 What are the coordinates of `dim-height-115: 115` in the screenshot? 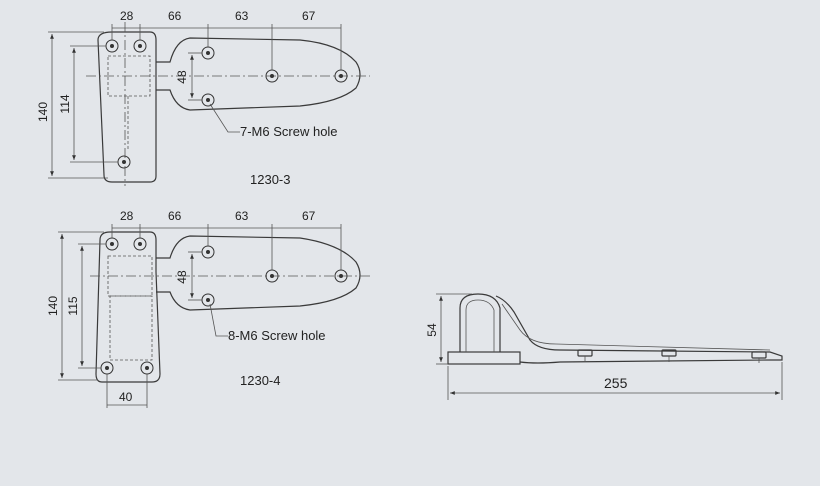 It's located at (73, 305).